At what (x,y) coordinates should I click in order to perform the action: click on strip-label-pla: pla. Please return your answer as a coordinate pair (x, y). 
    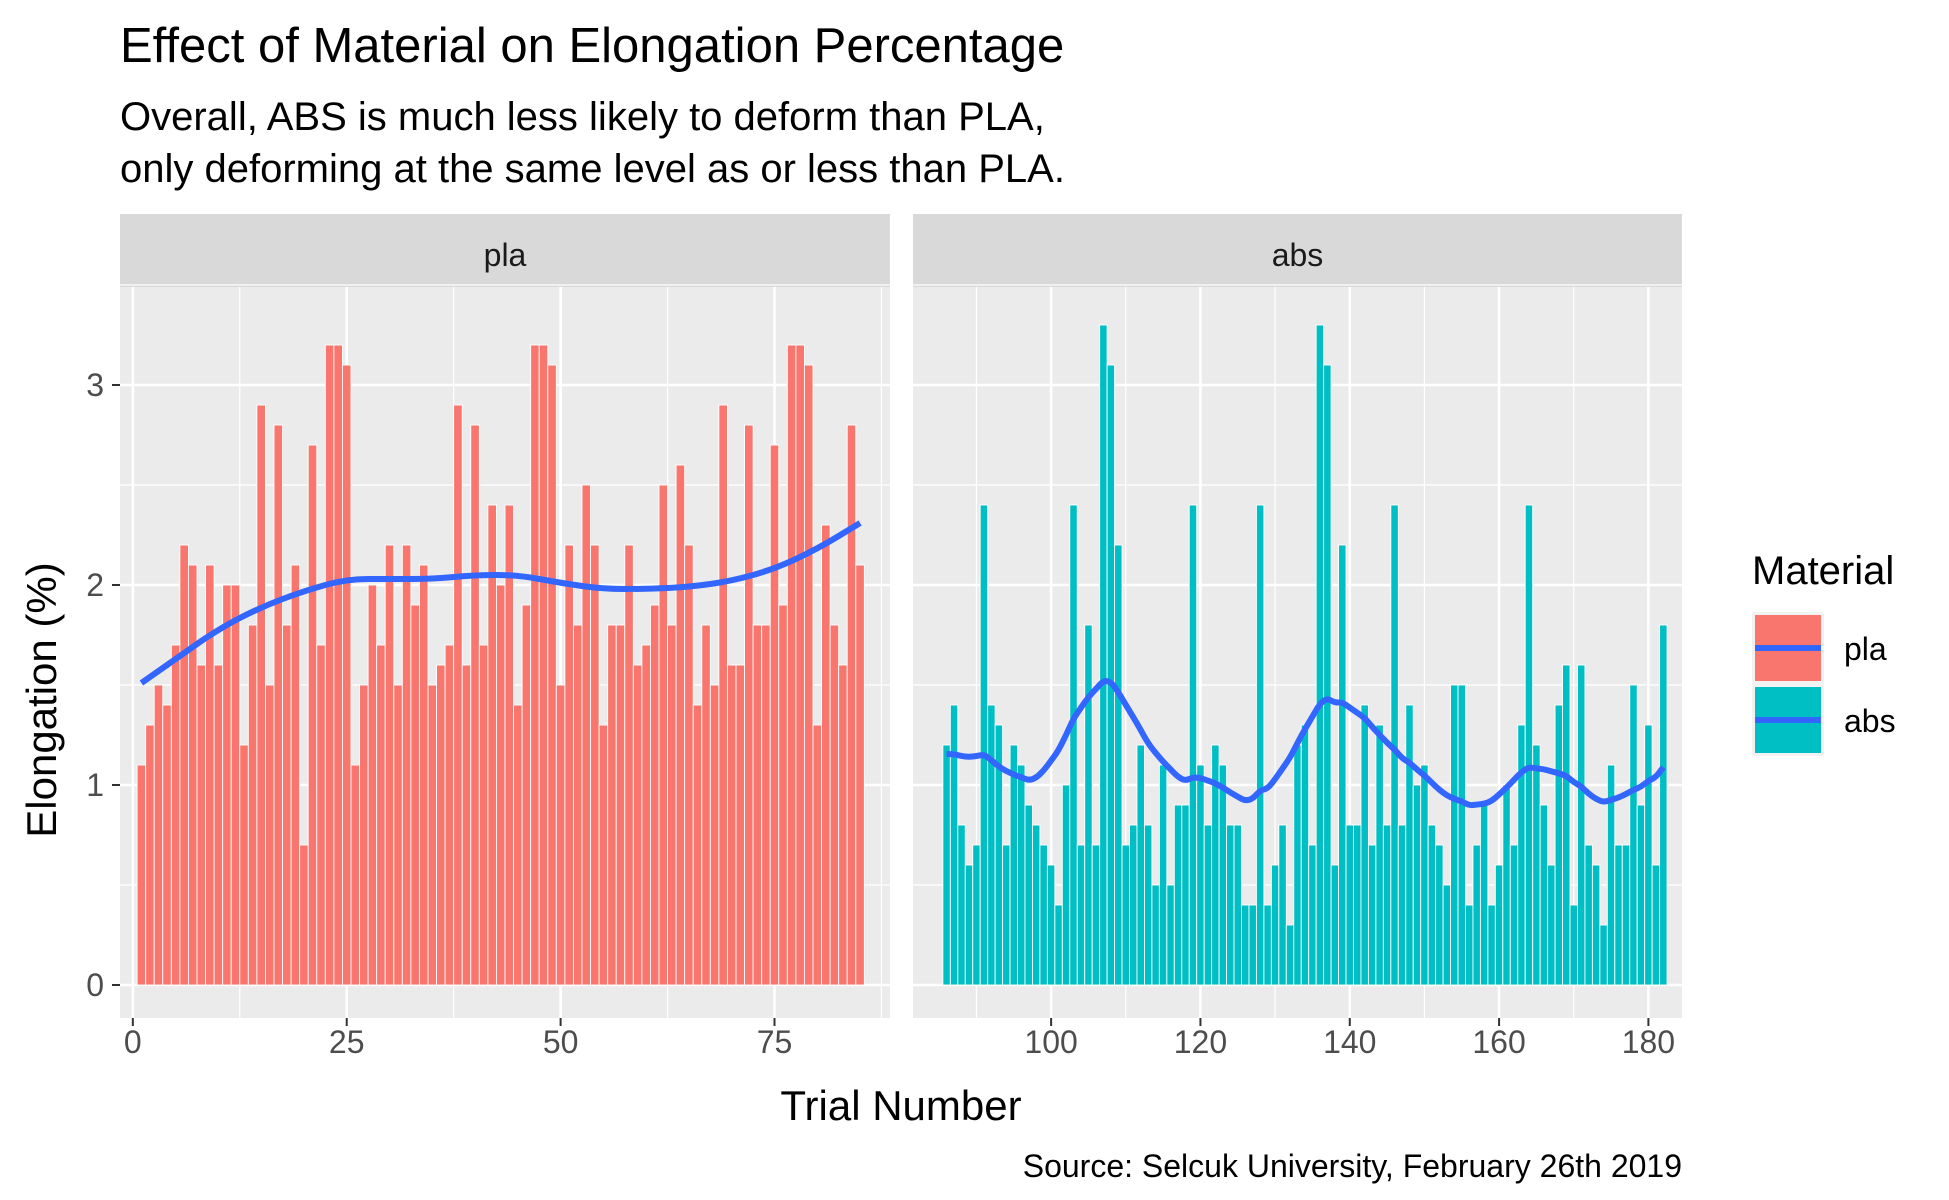
    Looking at the image, I should click on (505, 255).